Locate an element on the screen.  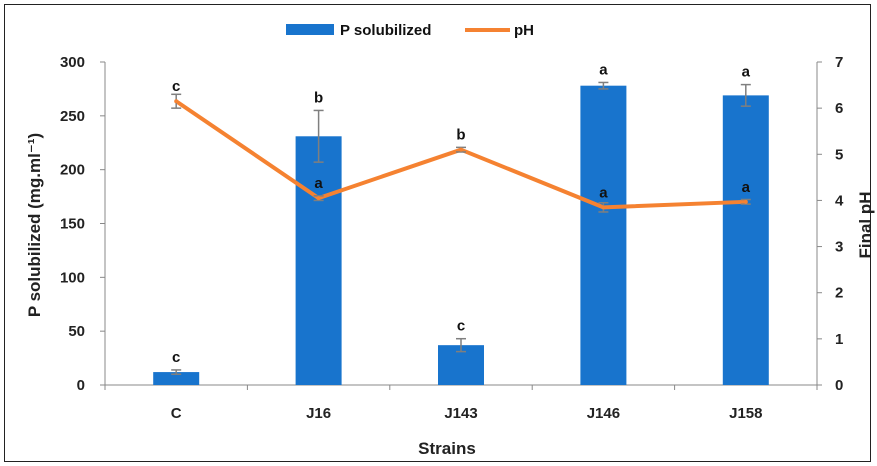
y2-axis-ticks: 0 1 2 3 4 5 6 7 is located at coordinates (830, 224).